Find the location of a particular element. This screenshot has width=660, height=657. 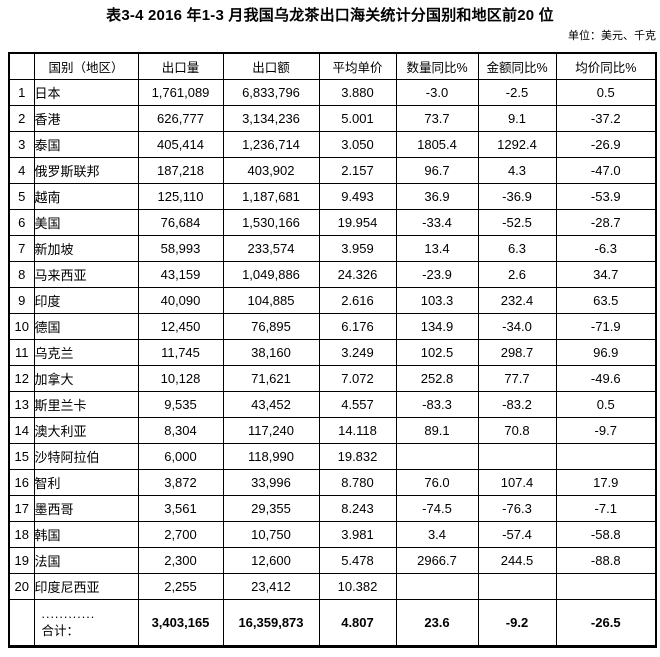

header-avg-price: 平均单价 is located at coordinates (357, 66).